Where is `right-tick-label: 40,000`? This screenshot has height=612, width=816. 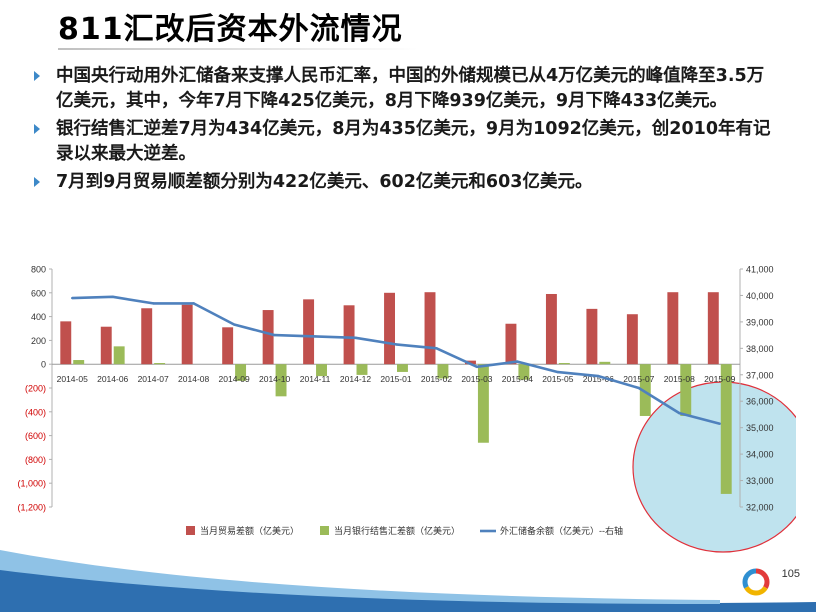
right-tick-label: 40,000 is located at coordinates (760, 296).